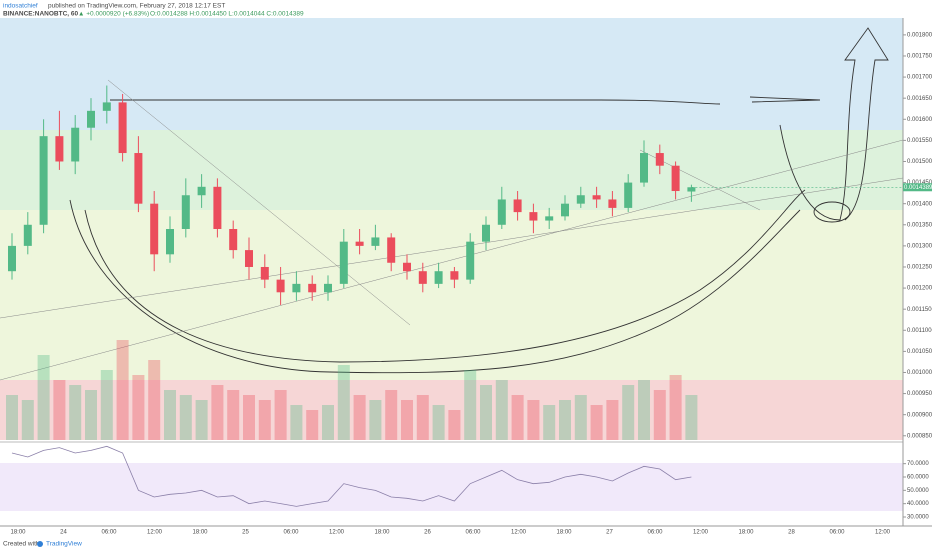  I want to click on rsi-tick-label: 60.0000, so click(918, 478).